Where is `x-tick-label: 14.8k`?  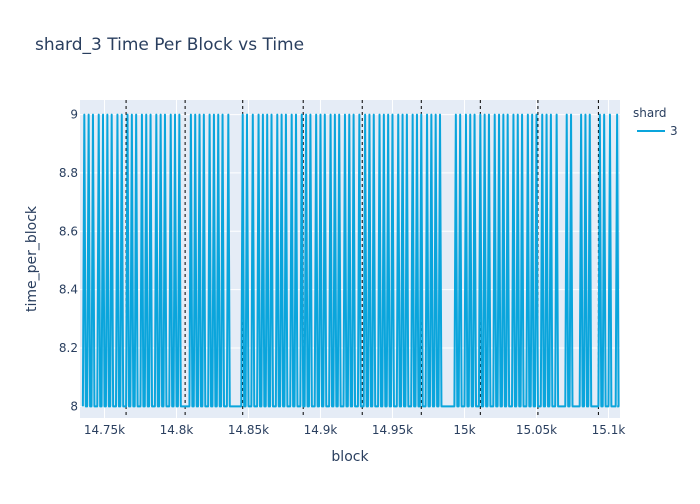
x-tick-label: 14.8k is located at coordinates (177, 430).